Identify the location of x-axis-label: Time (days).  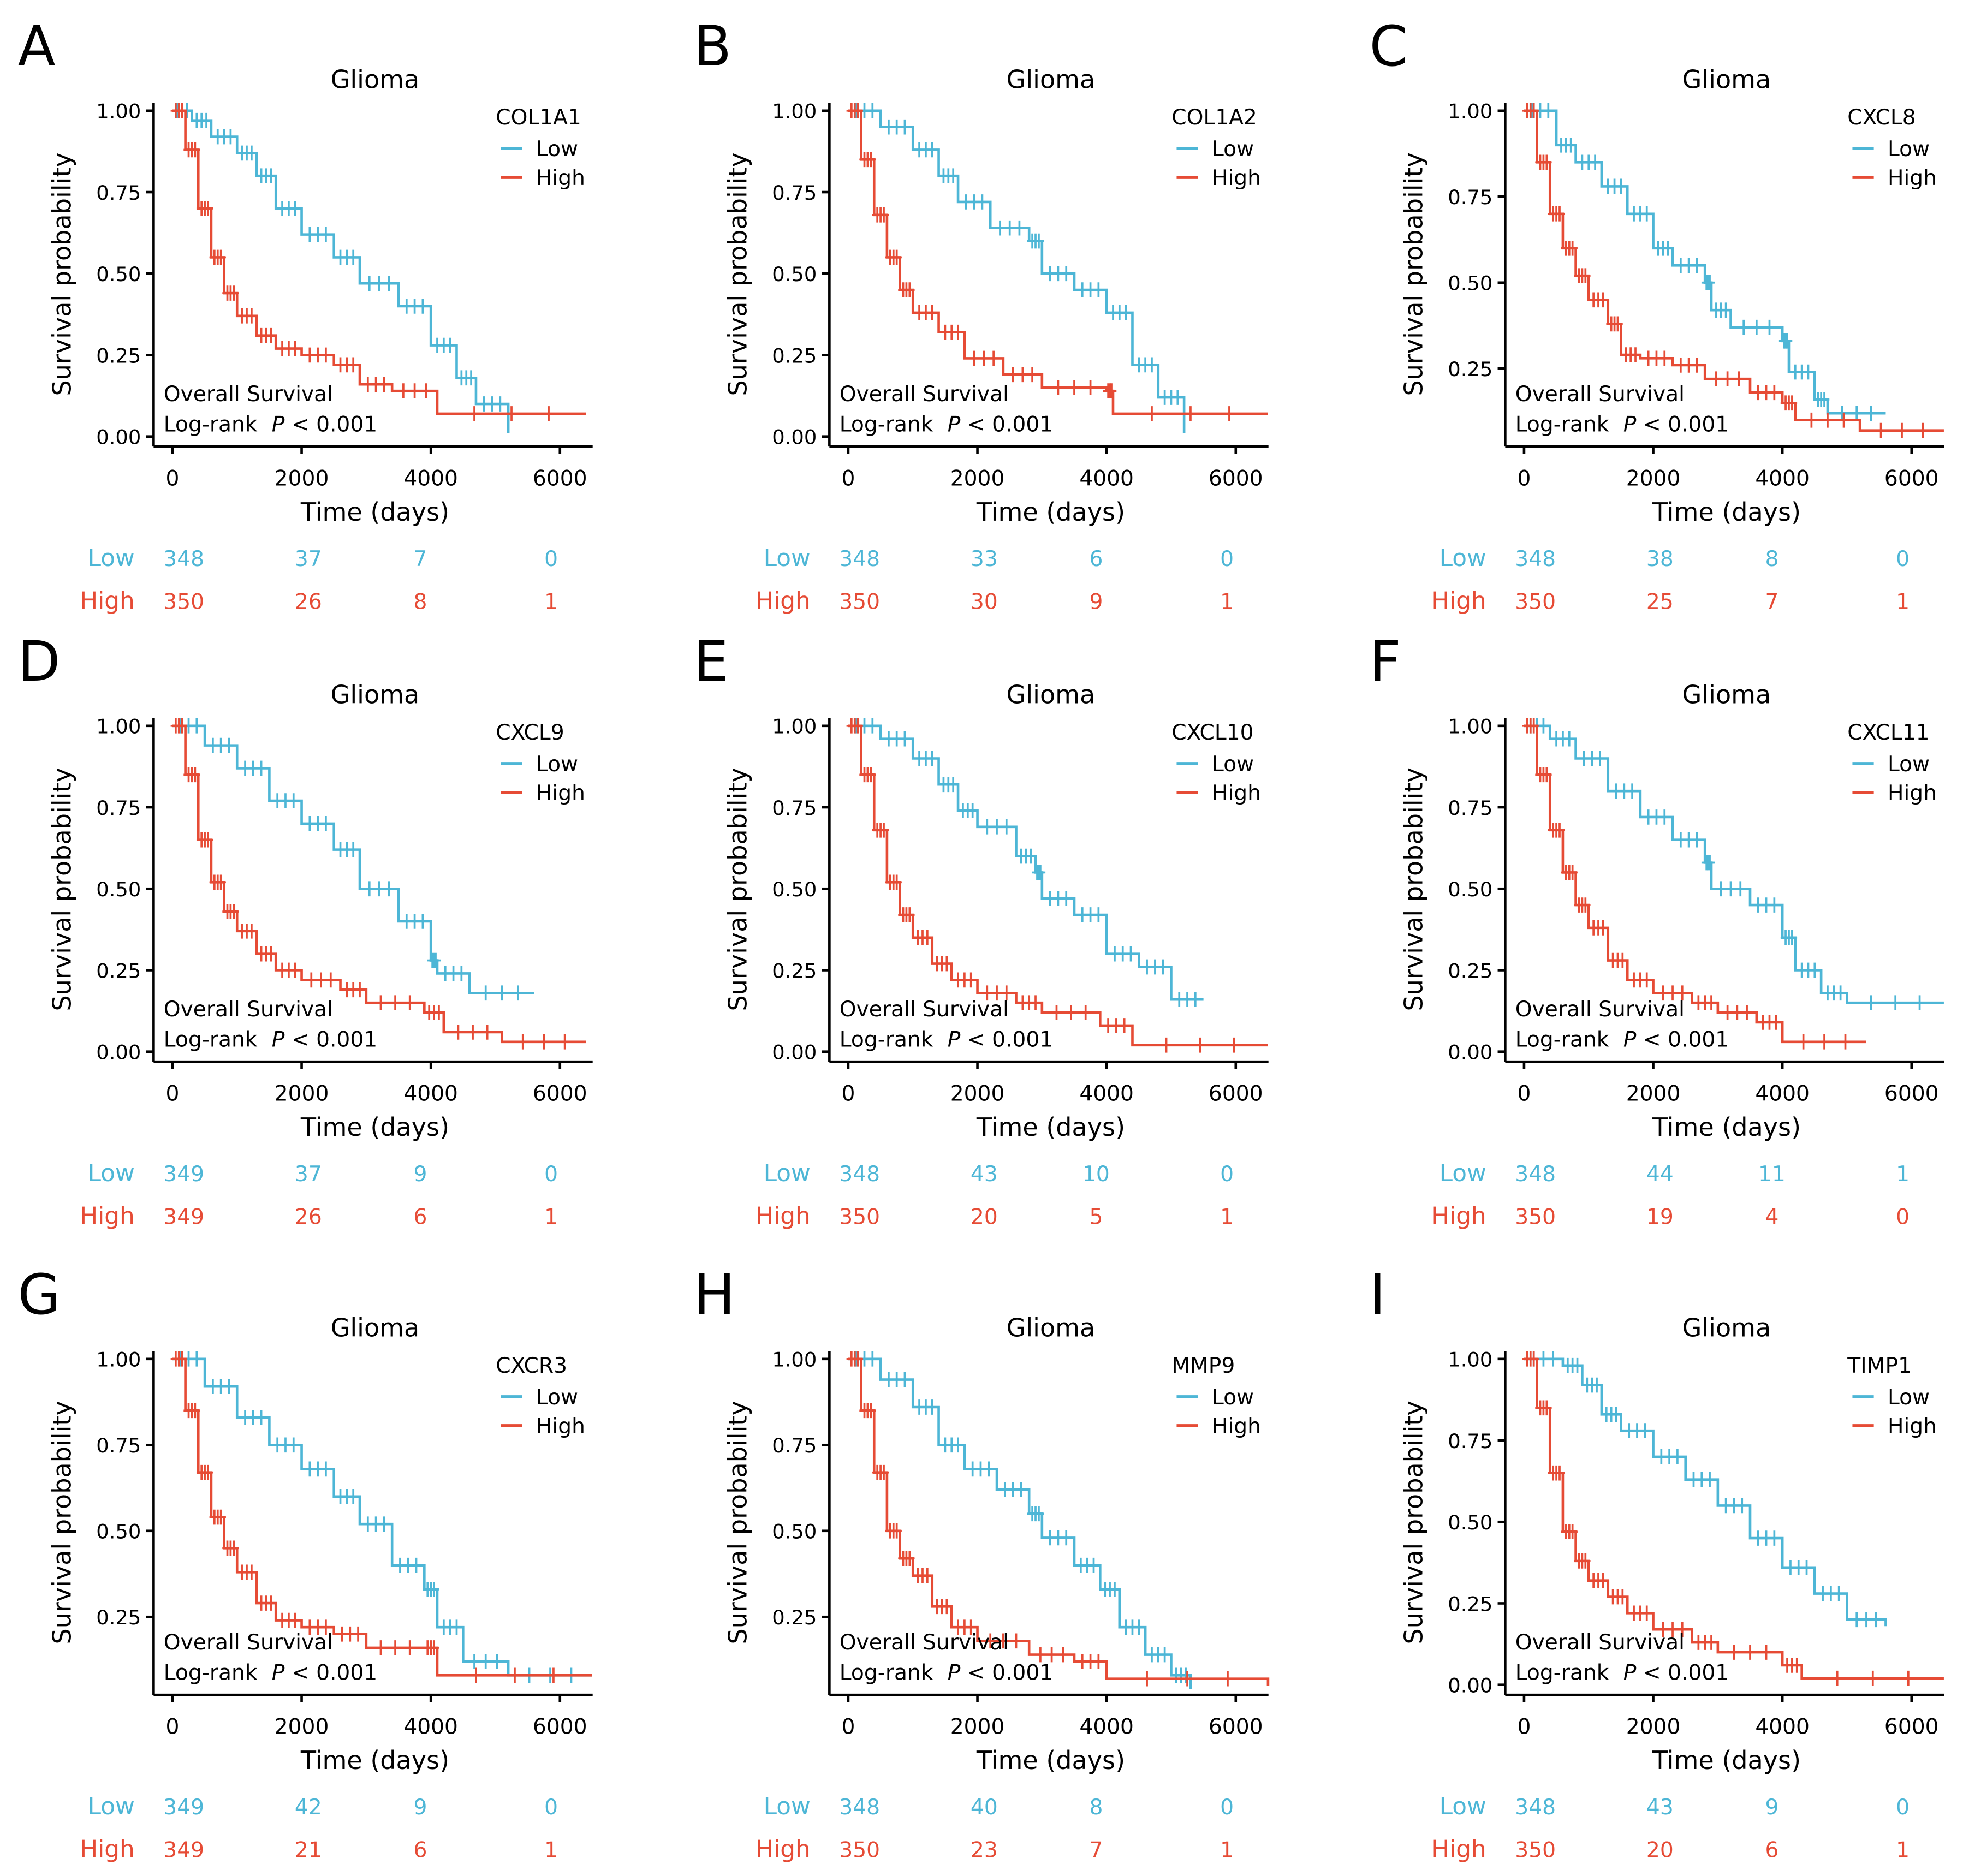
(1725, 1760).